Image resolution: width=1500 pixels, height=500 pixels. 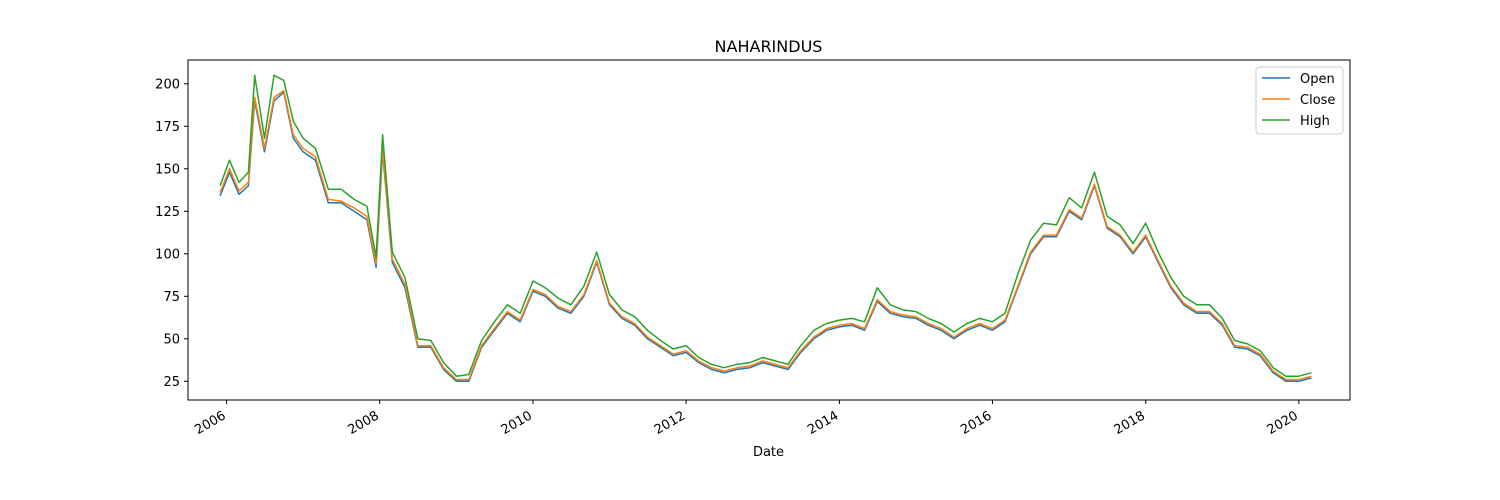 I want to click on legend-label-close: Close, so click(x=1317, y=100).